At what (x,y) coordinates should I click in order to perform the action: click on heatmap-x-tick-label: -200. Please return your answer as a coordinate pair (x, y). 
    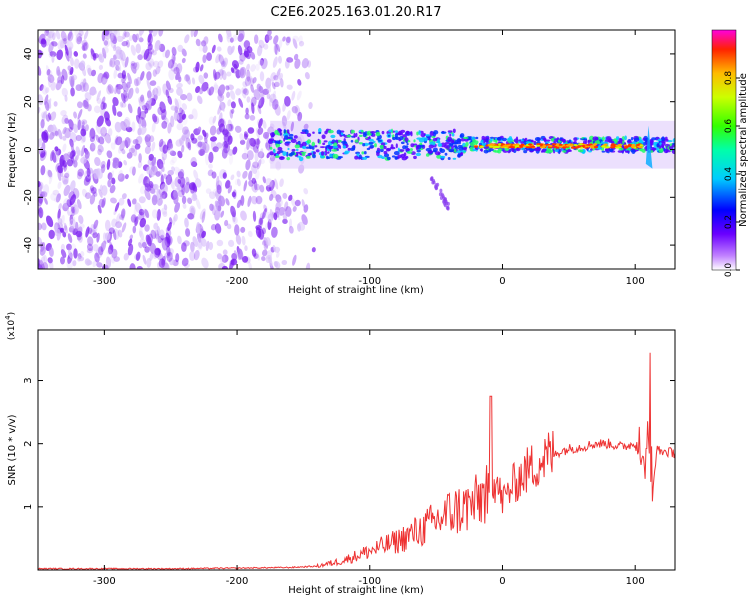
    Looking at the image, I should click on (237, 281).